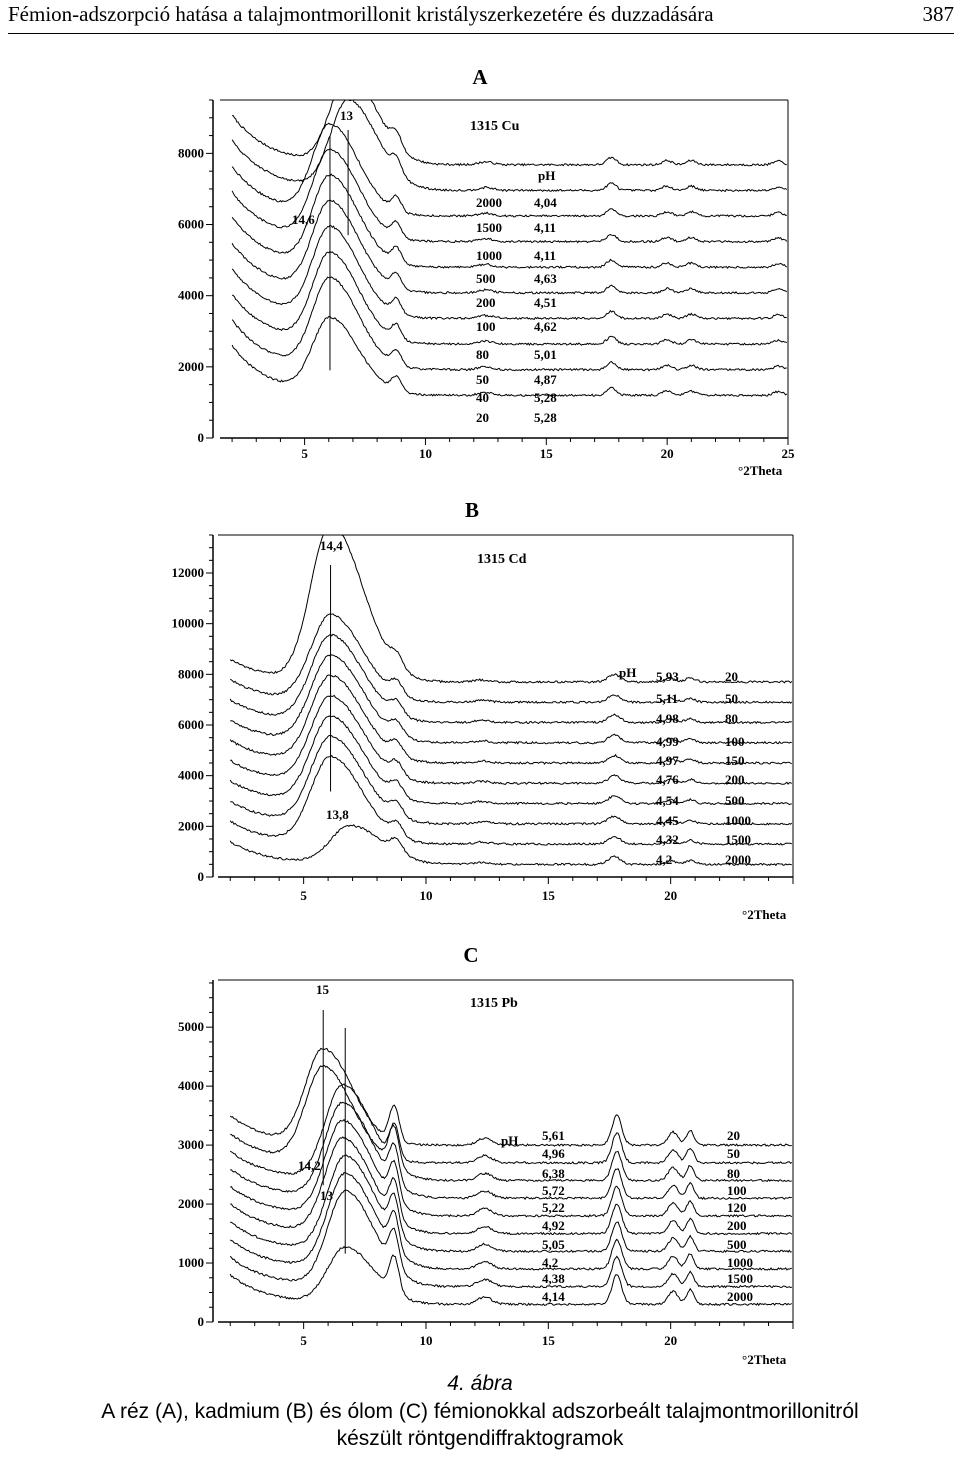 Image resolution: width=960 pixels, height=1458 pixels. Describe the element at coordinates (303, 219) in the screenshot. I see `peak-label: 14,6` at that location.